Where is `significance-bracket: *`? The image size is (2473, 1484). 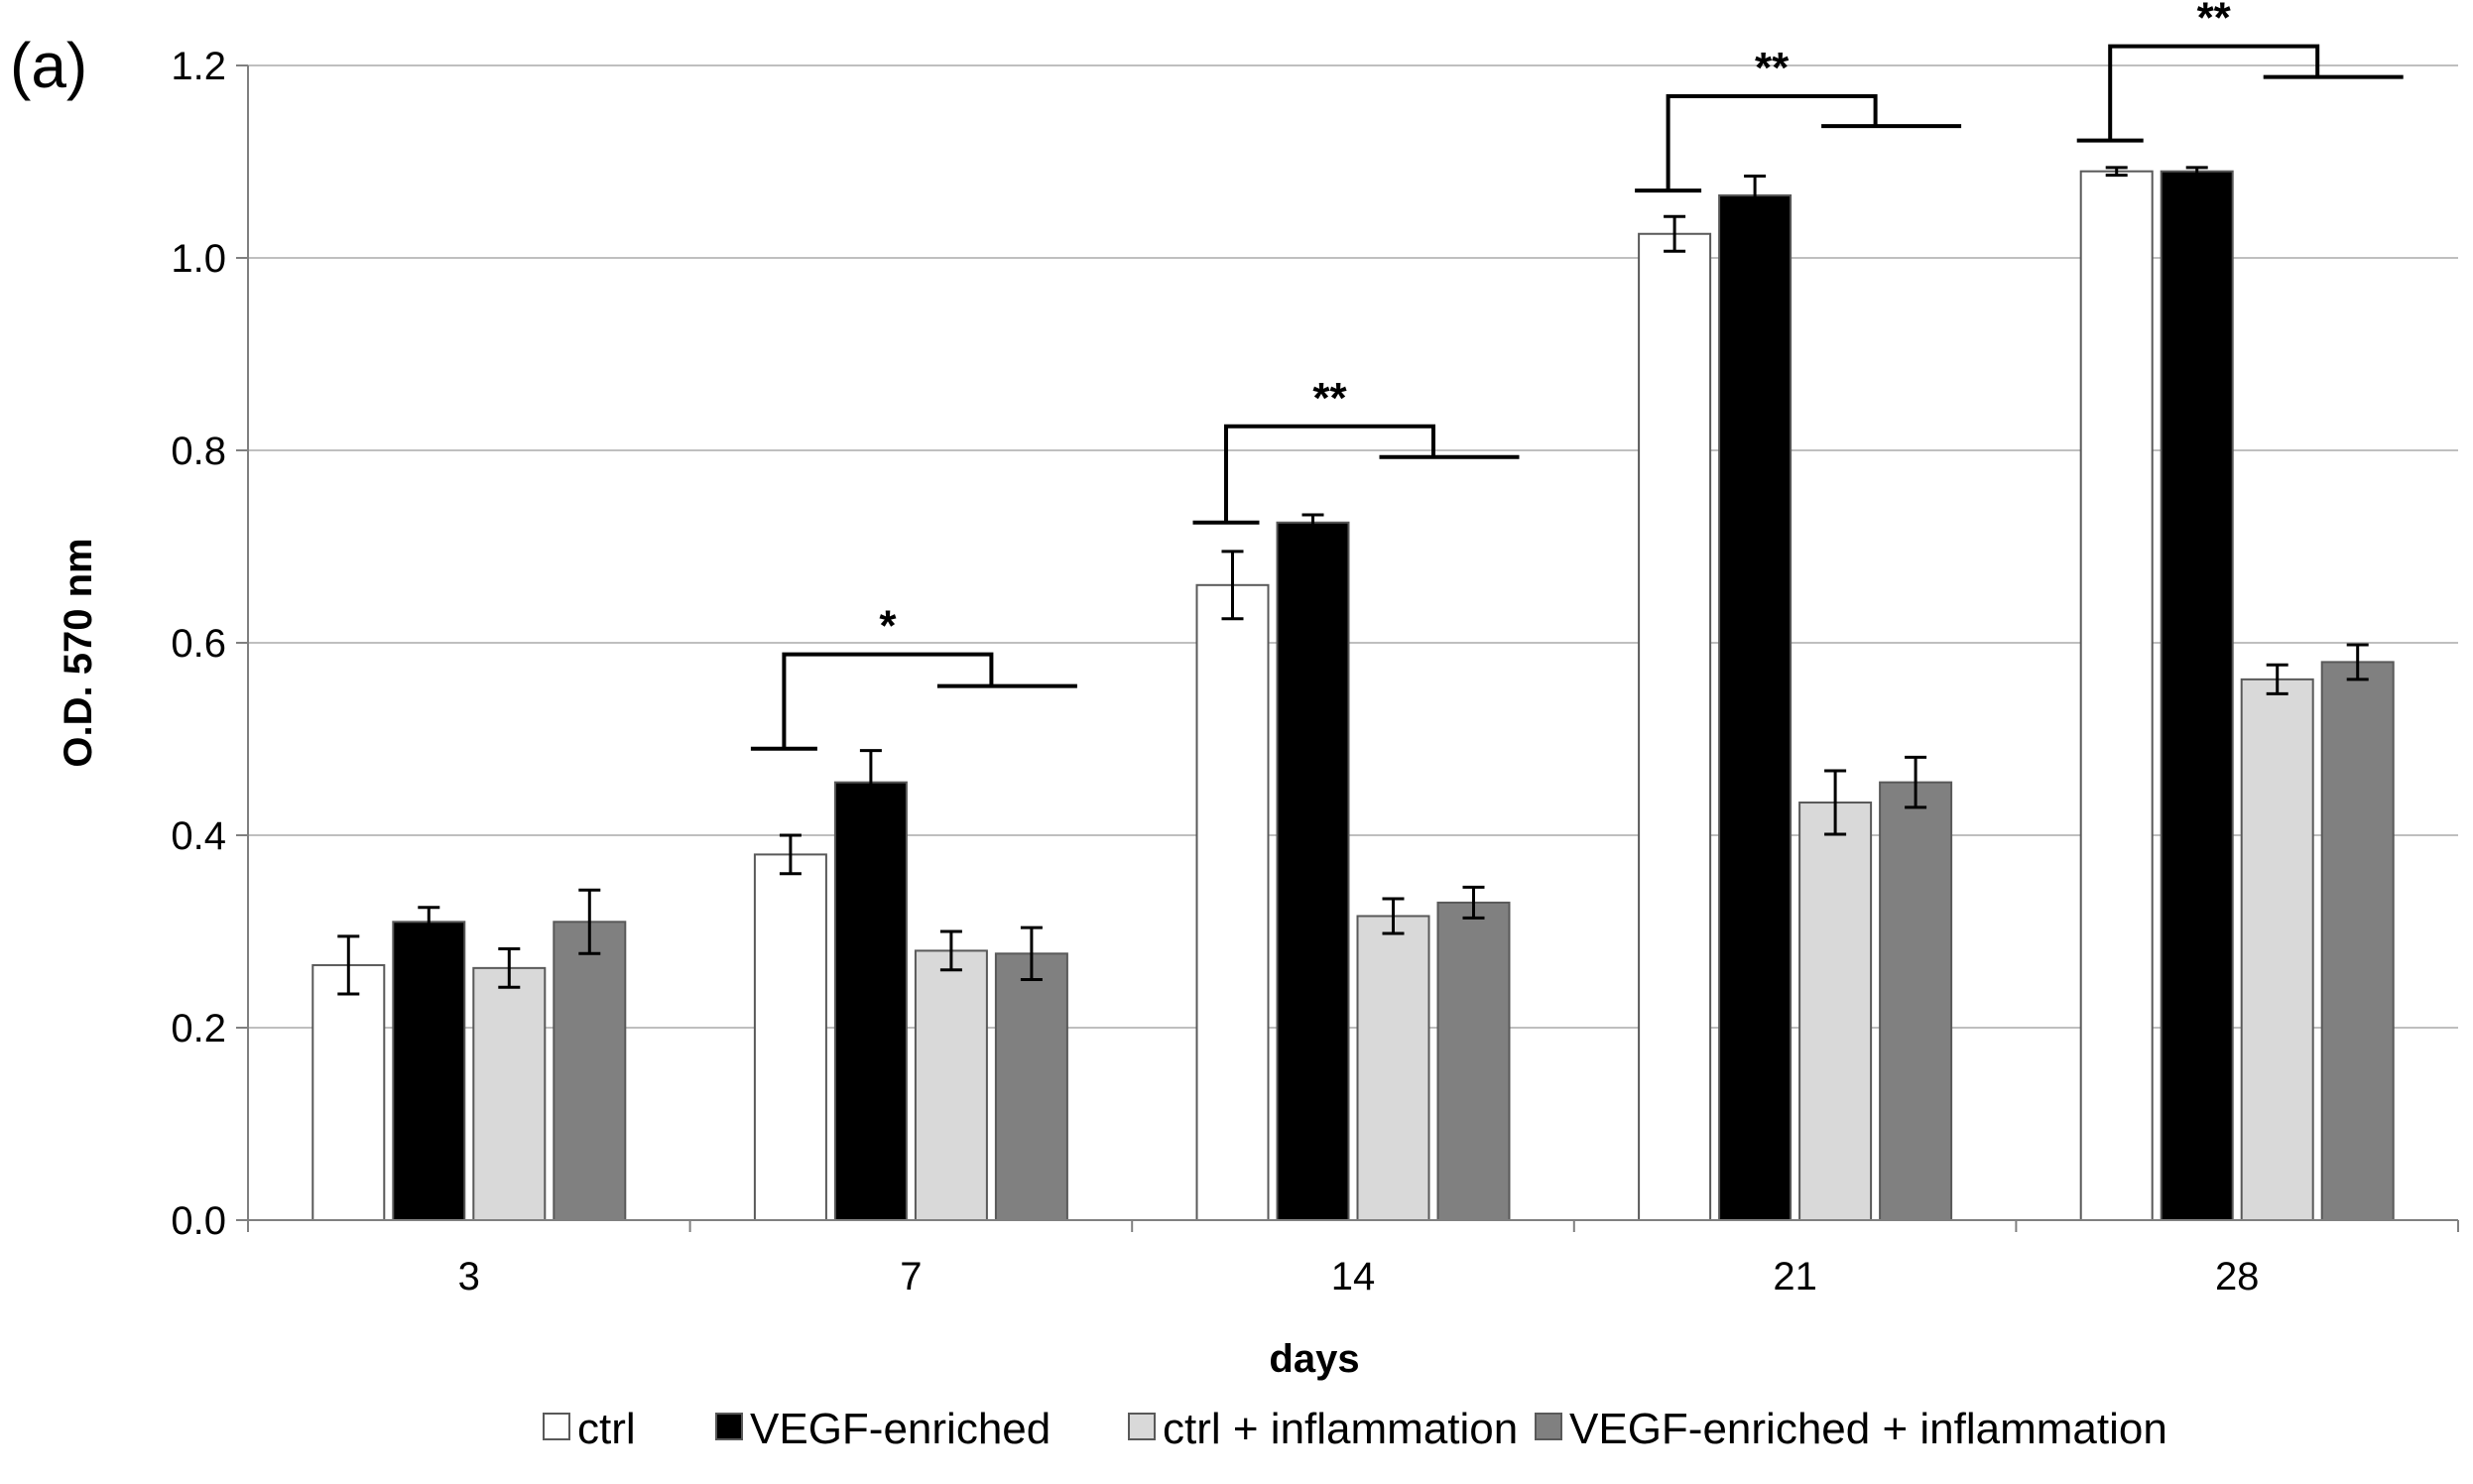 significance-bracket: * is located at coordinates (913, 676).